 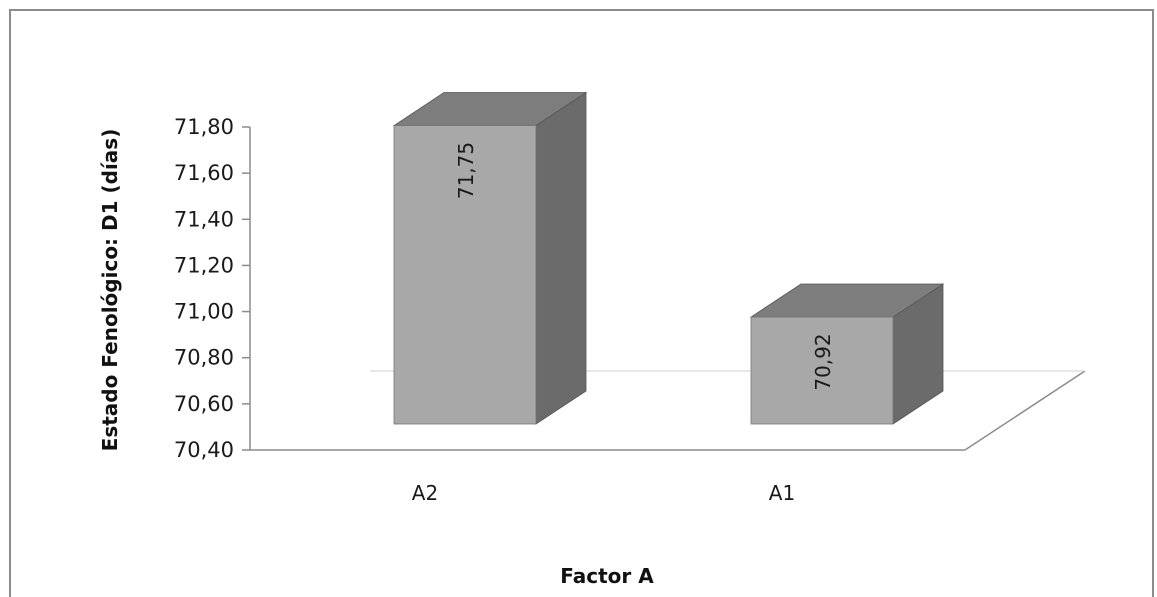 What do you see at coordinates (204, 265) in the screenshot?
I see `y-tick-label: 71,20` at bounding box center [204, 265].